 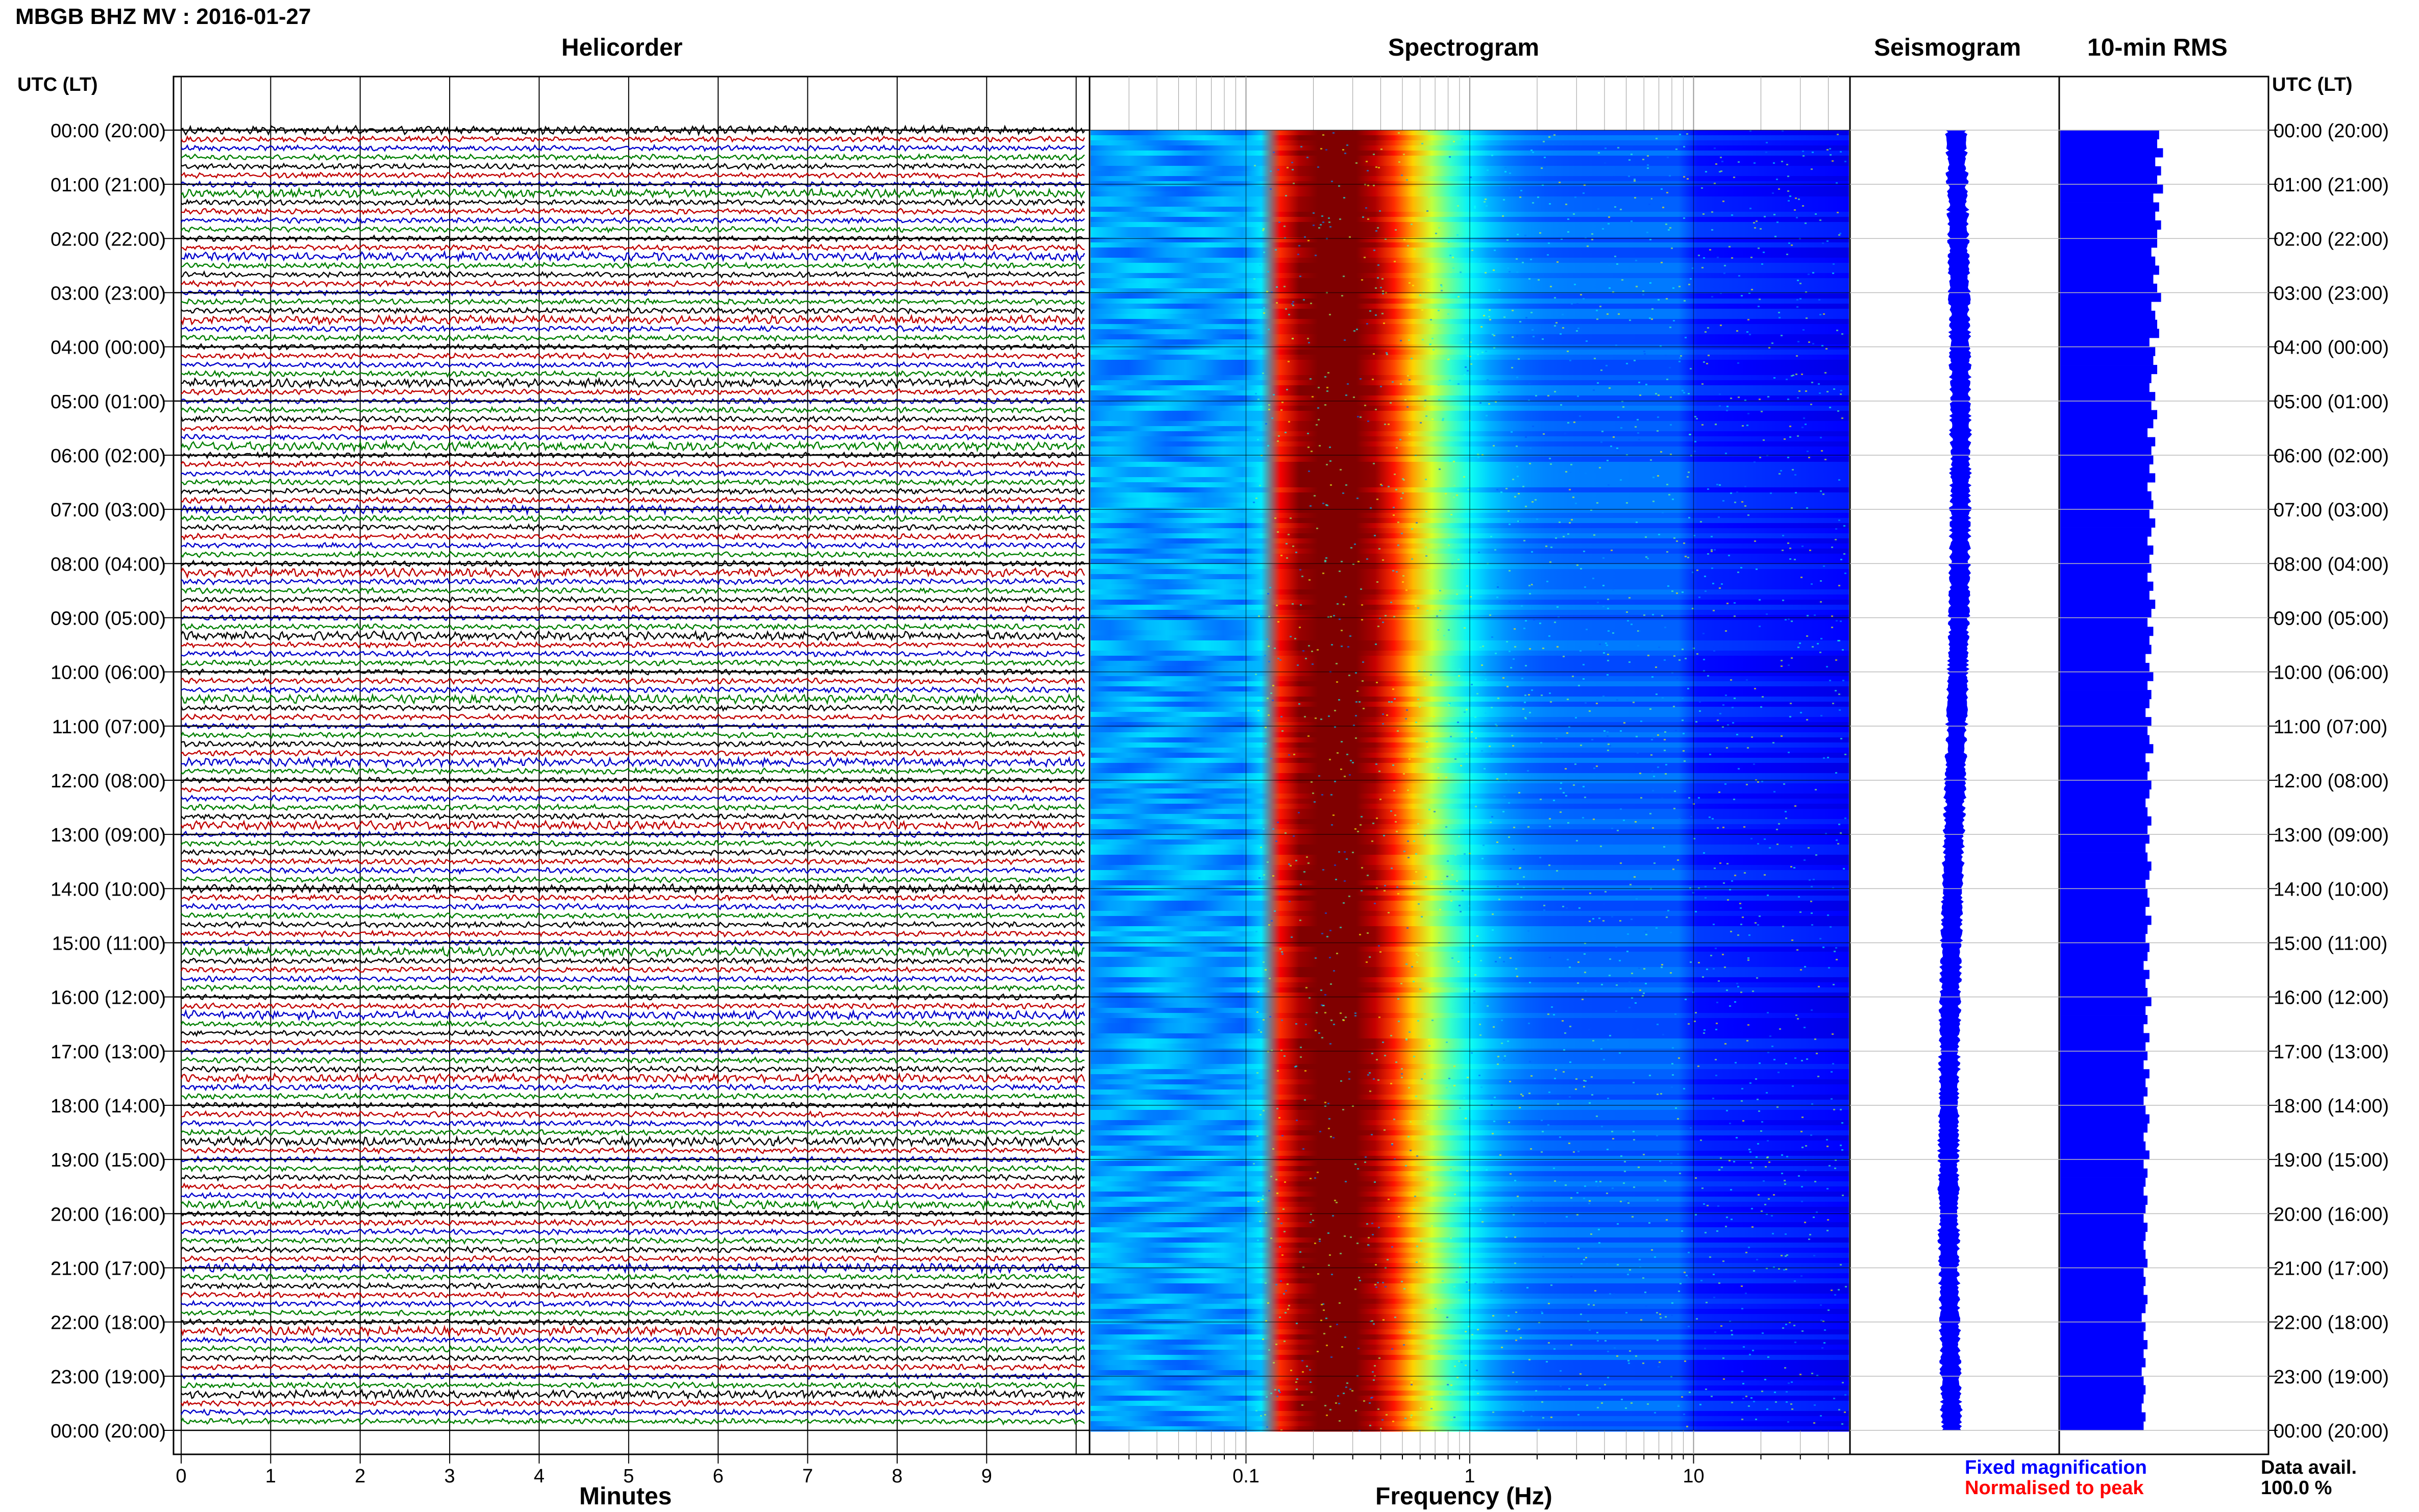 What do you see at coordinates (2331, 456) in the screenshot?
I see `time-label-right: 06:00 (02:00)` at bounding box center [2331, 456].